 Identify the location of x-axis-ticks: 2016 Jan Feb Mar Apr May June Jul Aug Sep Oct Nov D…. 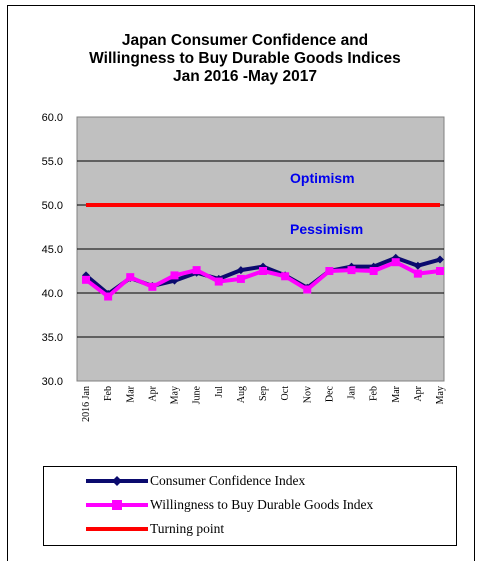
(263, 403).